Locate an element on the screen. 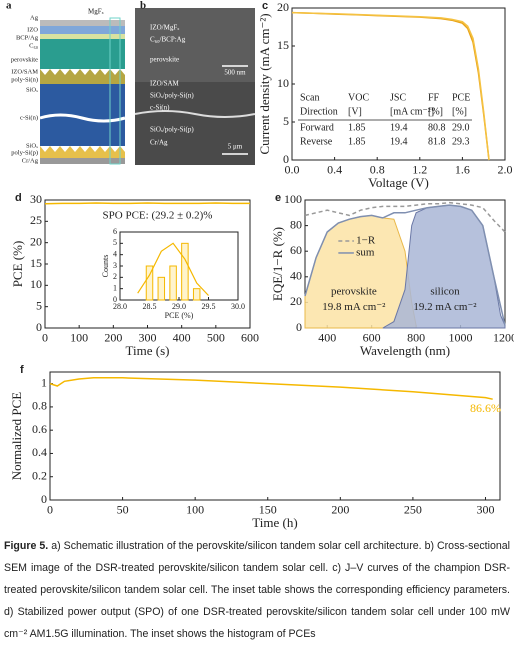 This screenshot has width=514, height=659. table-header: [mA cm⁻²] is located at coordinates (412, 111).